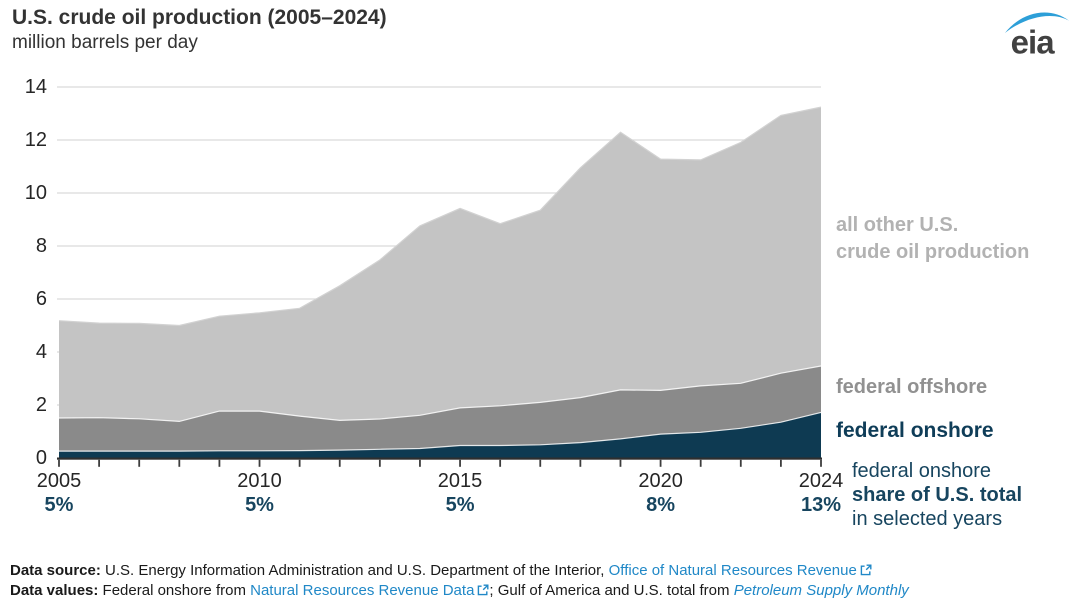 This screenshot has height=607, width=1080. Describe the element at coordinates (740, 463) in the screenshot. I see `x-tick-2022` at that location.